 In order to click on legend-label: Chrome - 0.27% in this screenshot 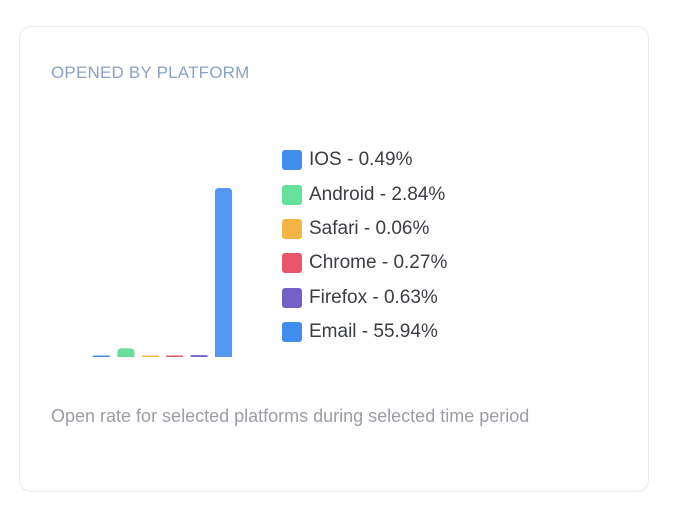, I will do `click(378, 263)`.